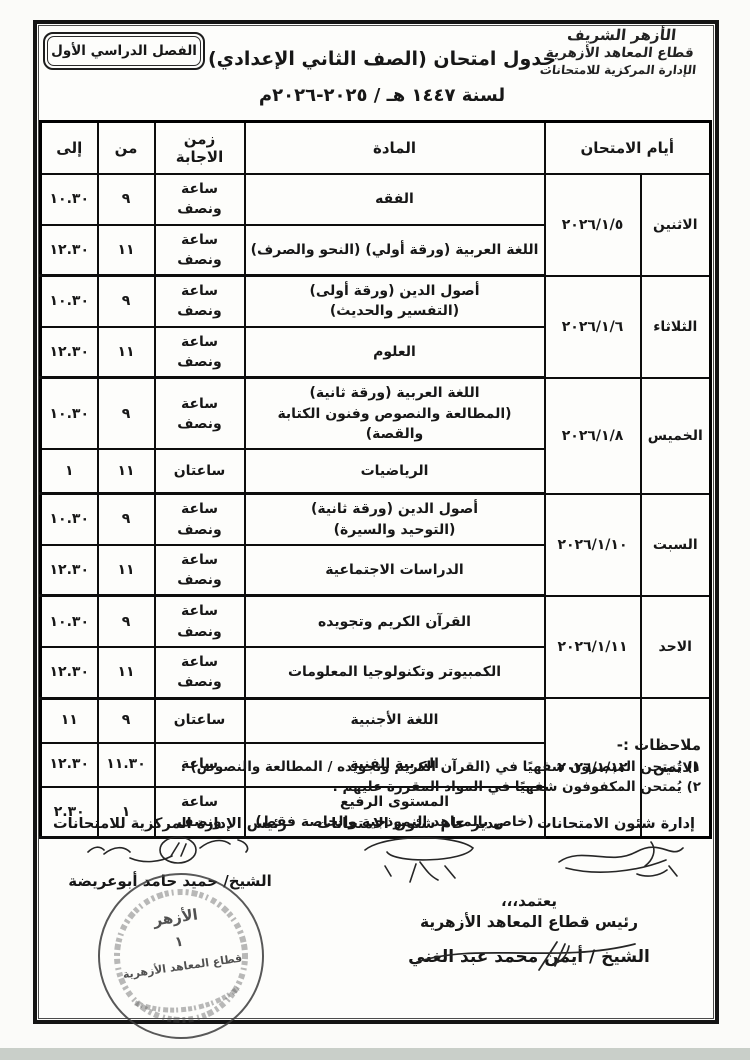 The height and width of the screenshot is (1060, 750). Describe the element at coordinates (675, 544) in the screenshot. I see `day-cell: السبت` at that location.